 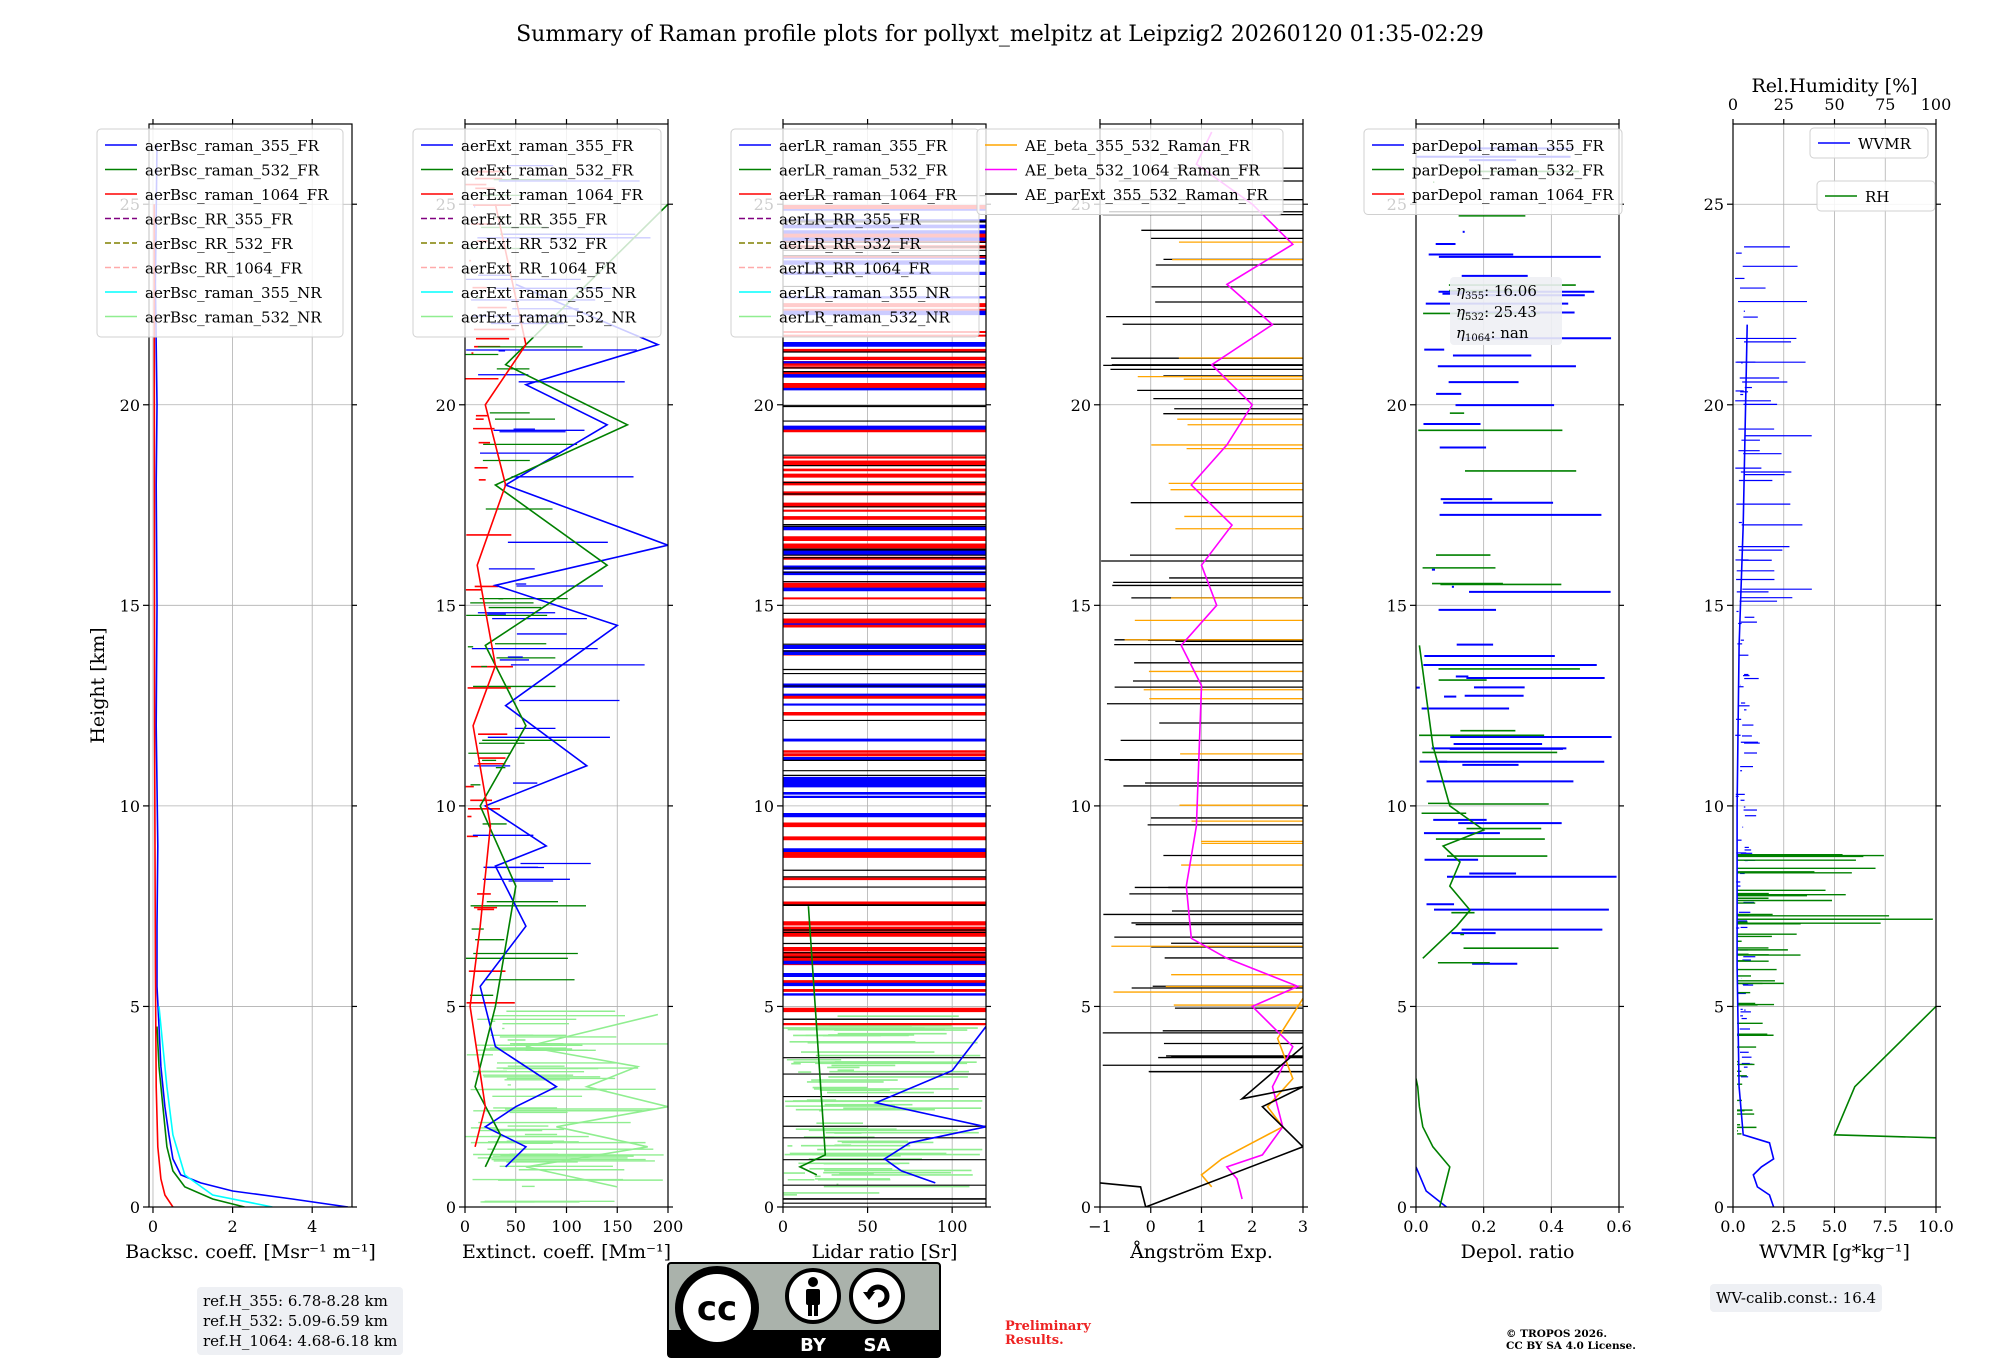 What do you see at coordinates (1755, 765) in the screenshot?
I see `series-WVMR` at bounding box center [1755, 765].